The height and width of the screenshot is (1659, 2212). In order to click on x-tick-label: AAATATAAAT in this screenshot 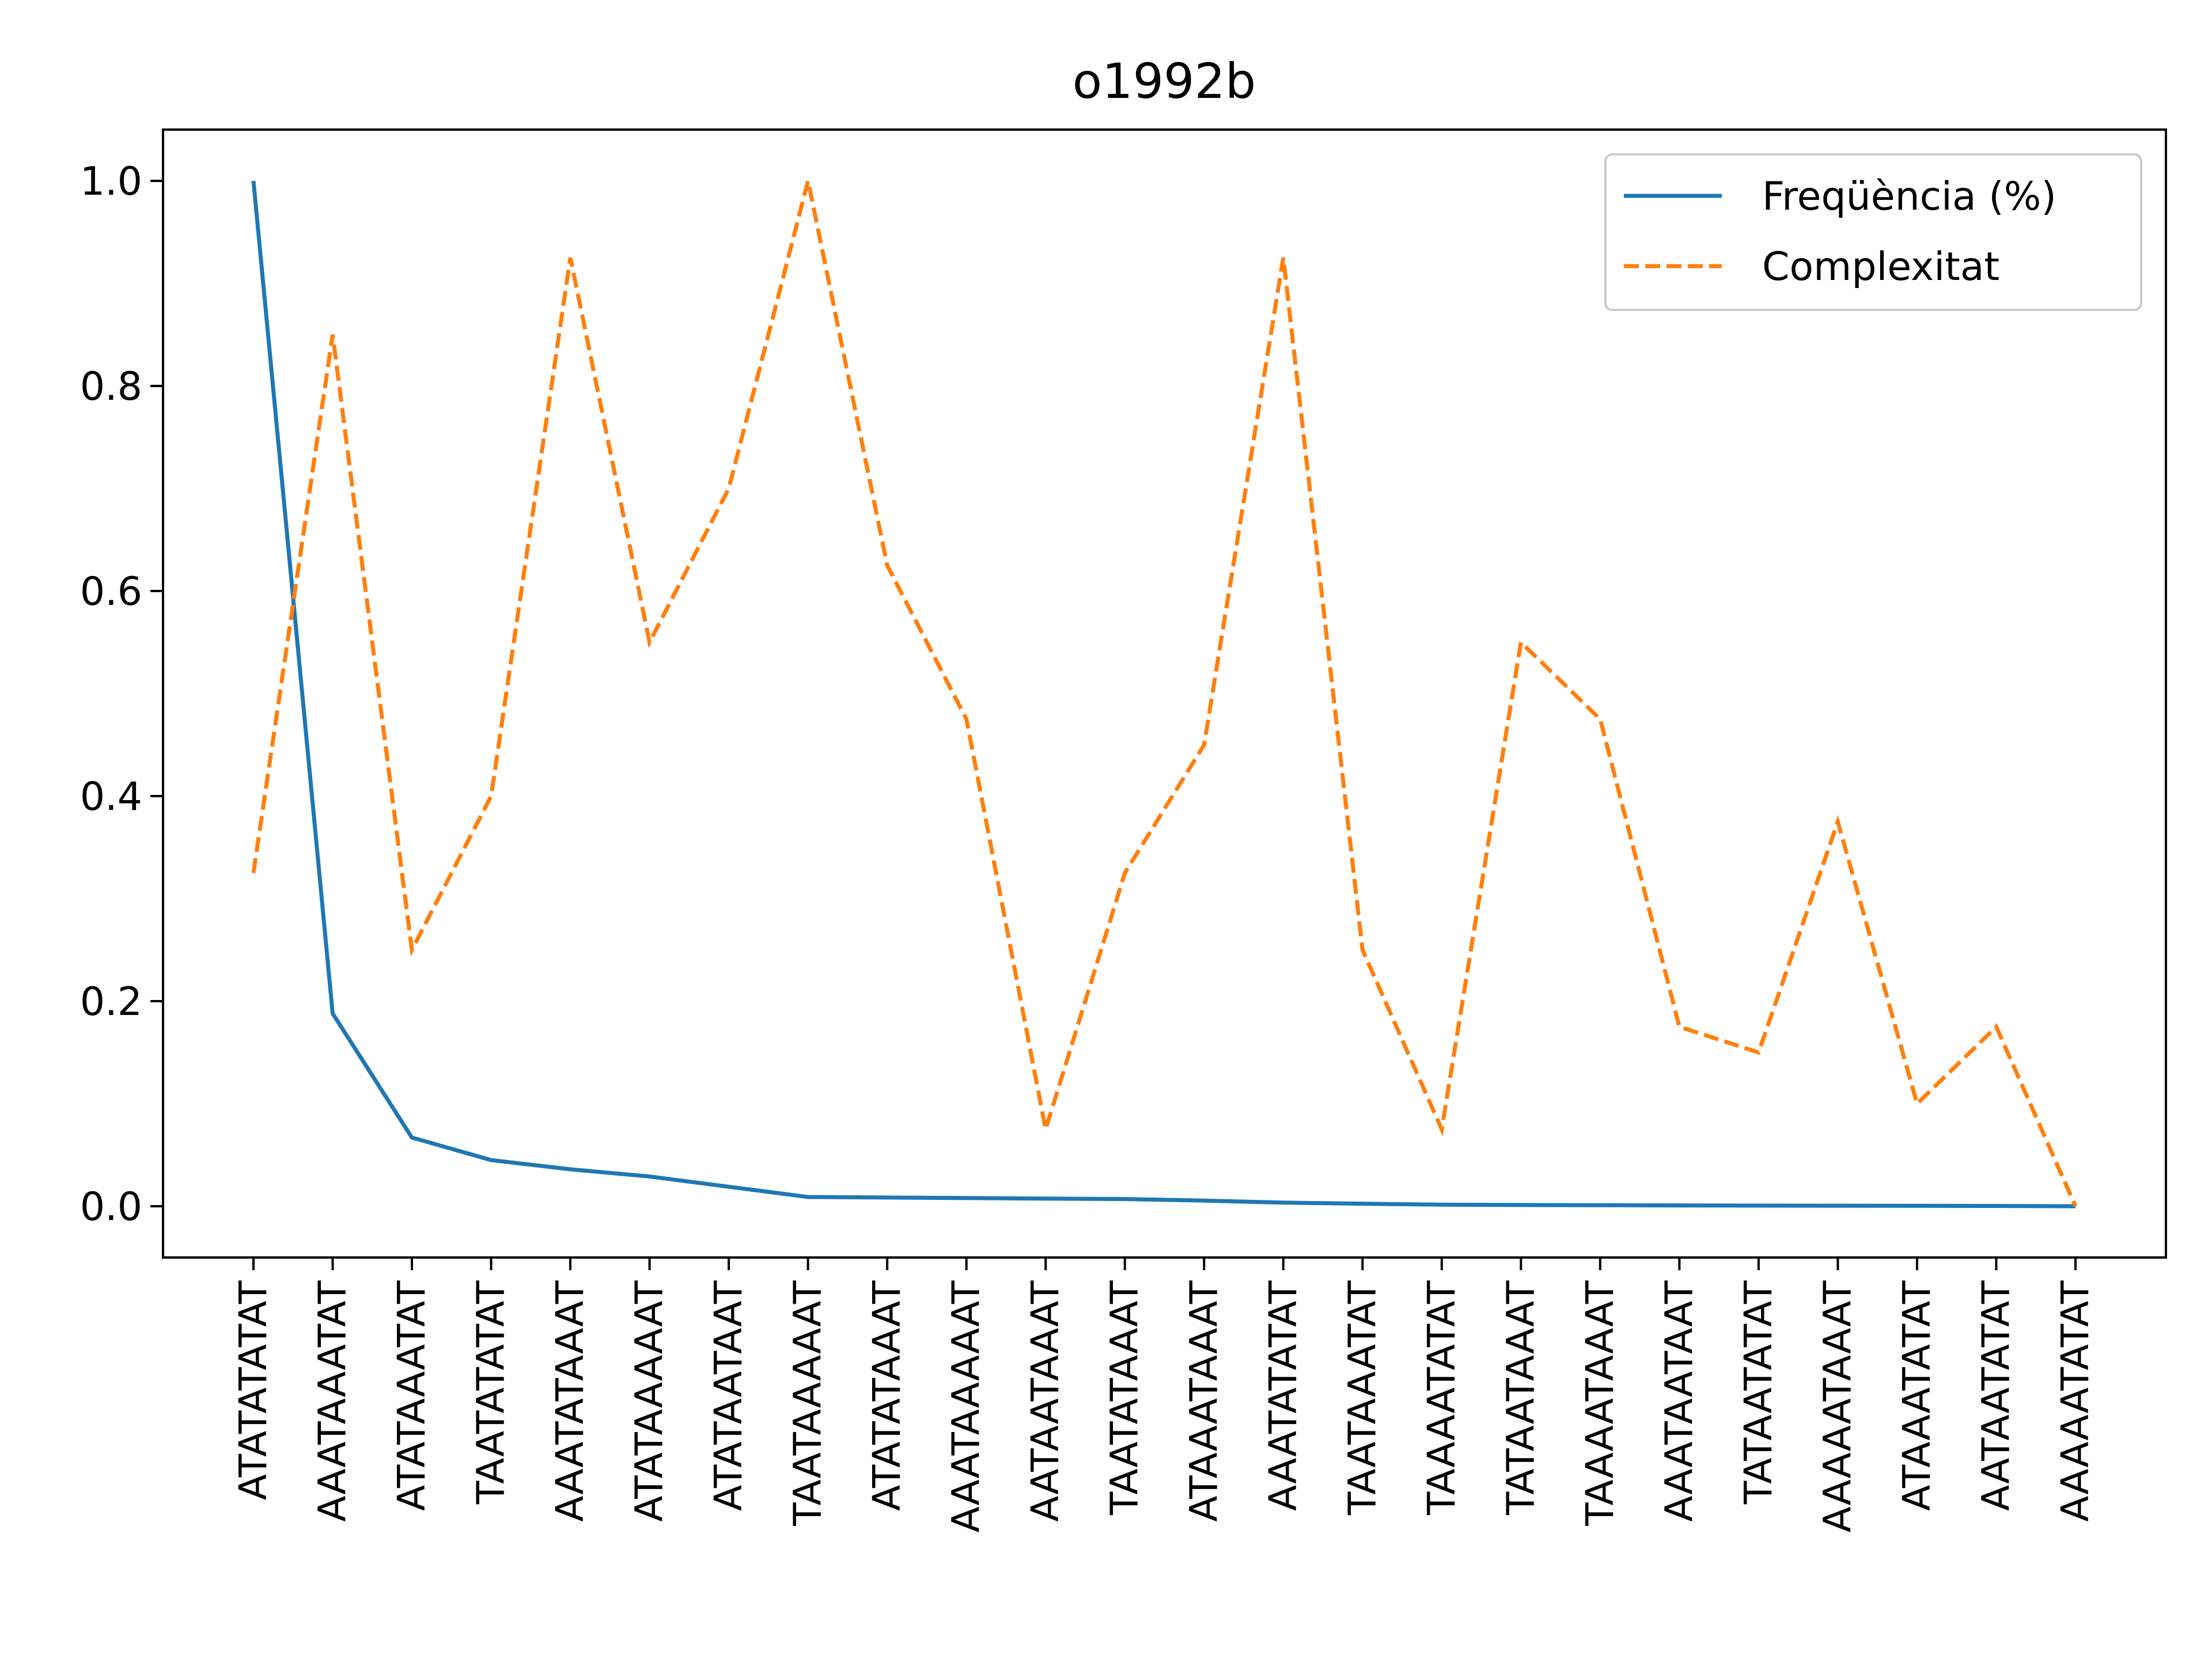, I will do `click(570, 1400)`.